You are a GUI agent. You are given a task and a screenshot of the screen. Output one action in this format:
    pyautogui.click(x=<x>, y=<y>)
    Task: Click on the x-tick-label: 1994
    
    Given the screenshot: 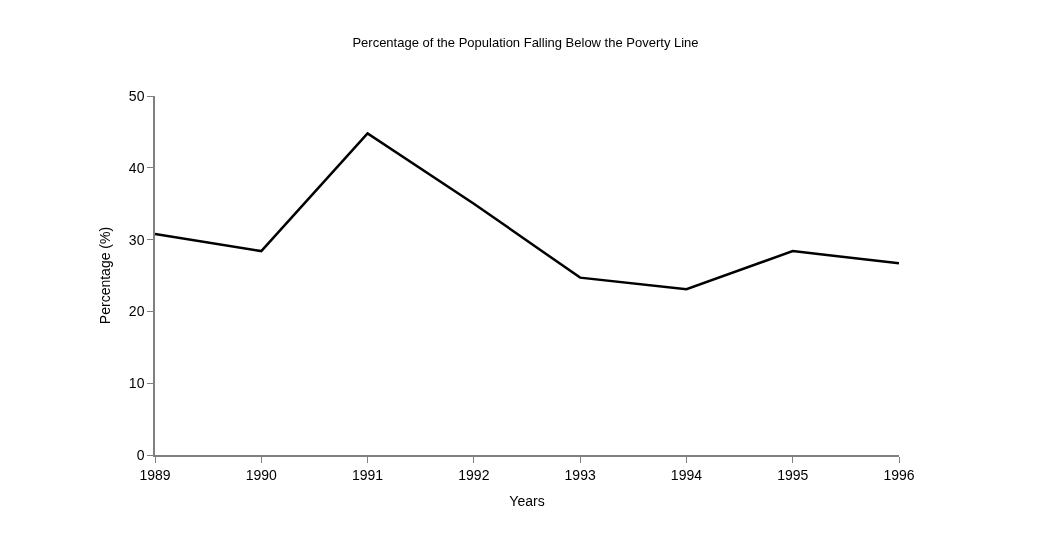 What is the action you would take?
    pyautogui.click(x=686, y=474)
    